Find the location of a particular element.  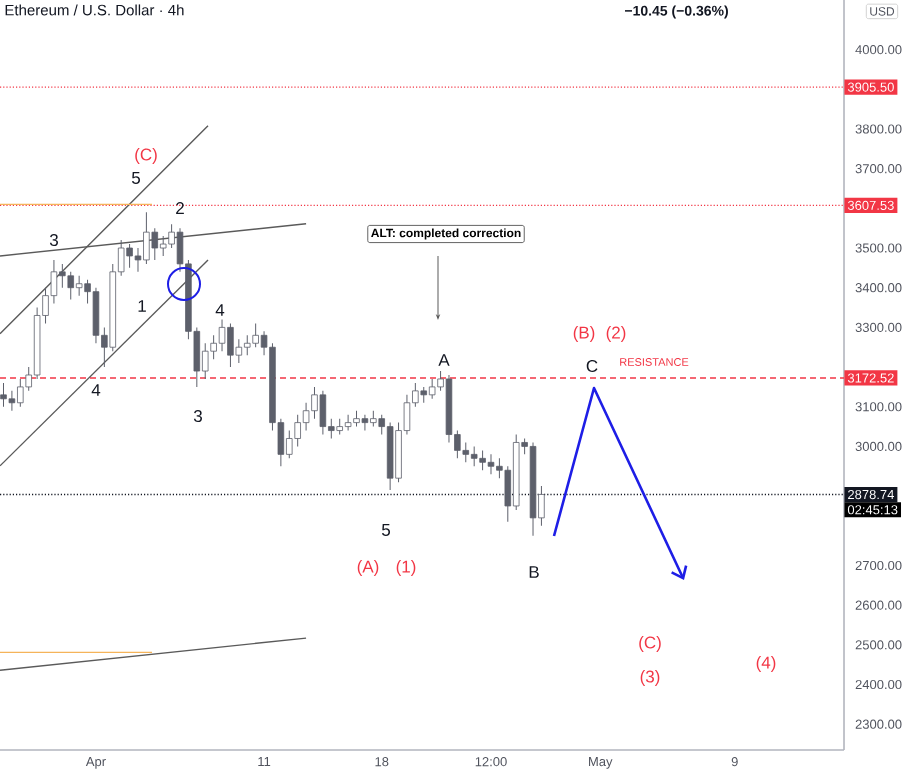

annotation: (3) is located at coordinates (650, 678).